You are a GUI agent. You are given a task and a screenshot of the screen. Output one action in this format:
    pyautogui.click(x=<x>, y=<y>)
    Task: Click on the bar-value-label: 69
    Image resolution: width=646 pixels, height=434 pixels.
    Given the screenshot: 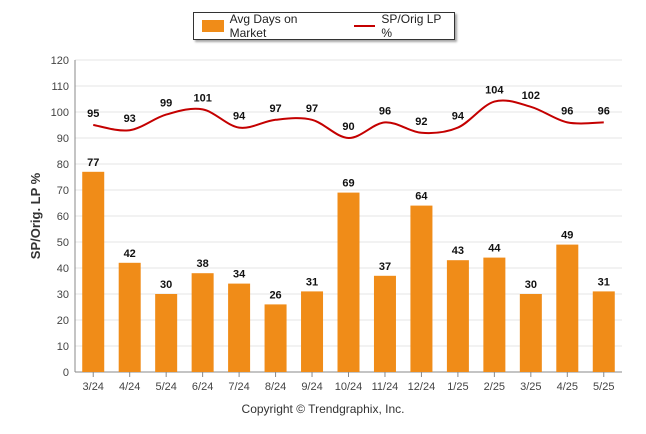 What is the action you would take?
    pyautogui.click(x=348, y=184)
    